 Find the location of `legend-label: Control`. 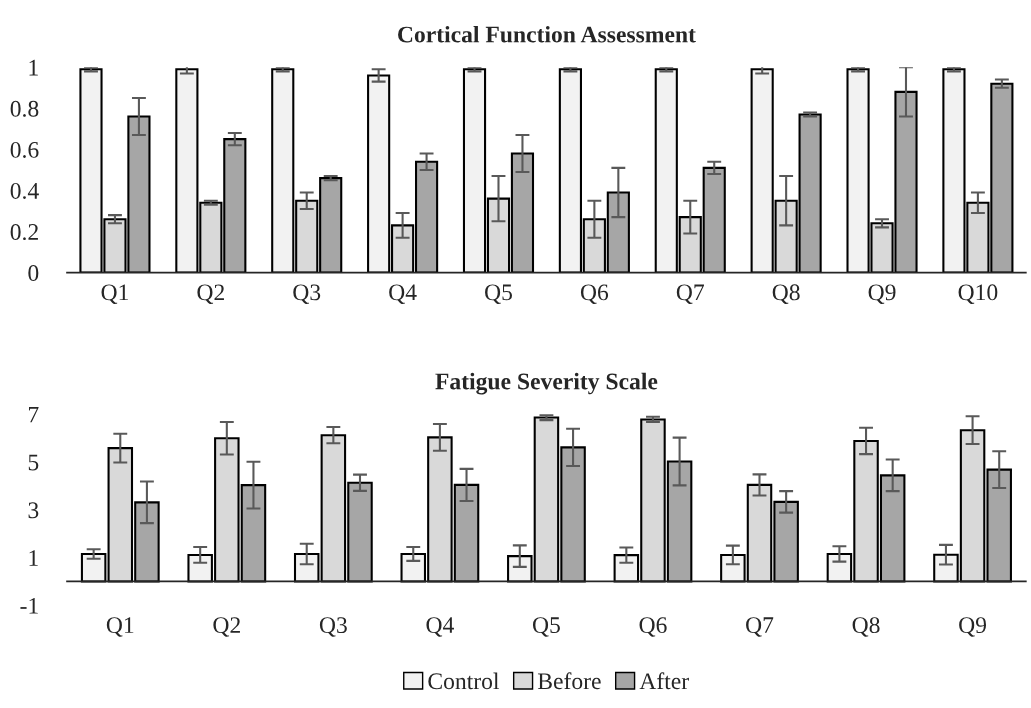

legend-label: Control is located at coordinates (464, 681).